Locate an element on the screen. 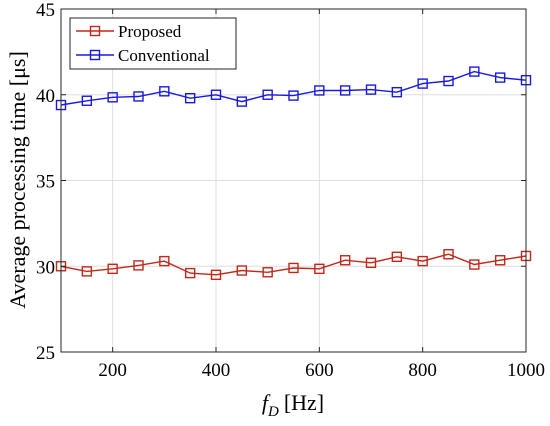 The image size is (550, 426). legend: Proposed Conventional is located at coordinates (153, 43).